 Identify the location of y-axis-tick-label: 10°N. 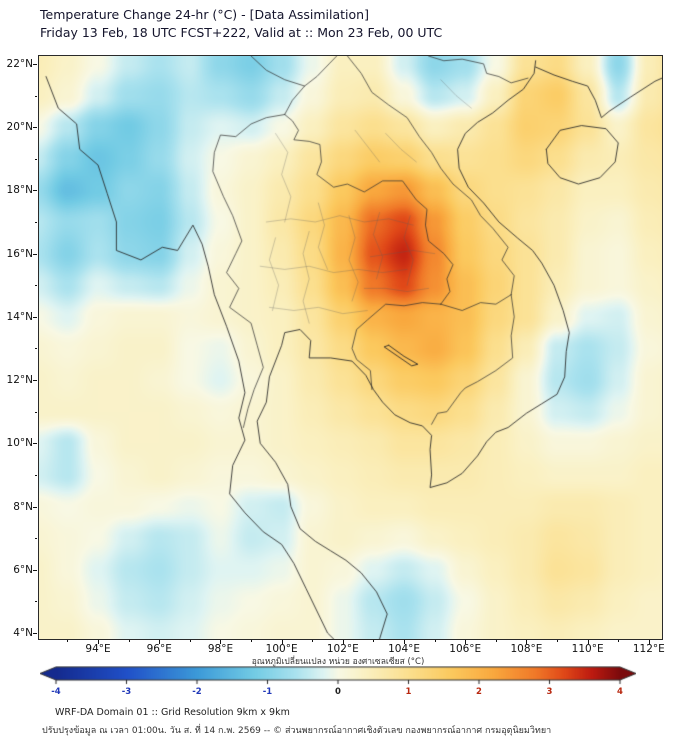
(19, 443).